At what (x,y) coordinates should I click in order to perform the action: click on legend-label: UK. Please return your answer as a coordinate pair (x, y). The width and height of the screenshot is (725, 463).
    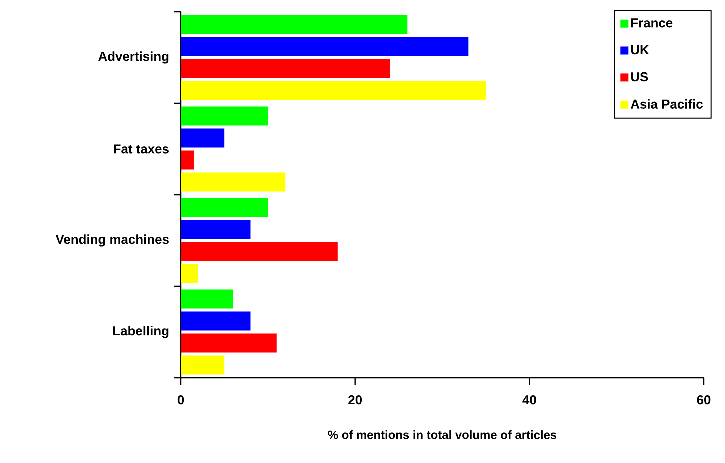
    Looking at the image, I should click on (640, 50).